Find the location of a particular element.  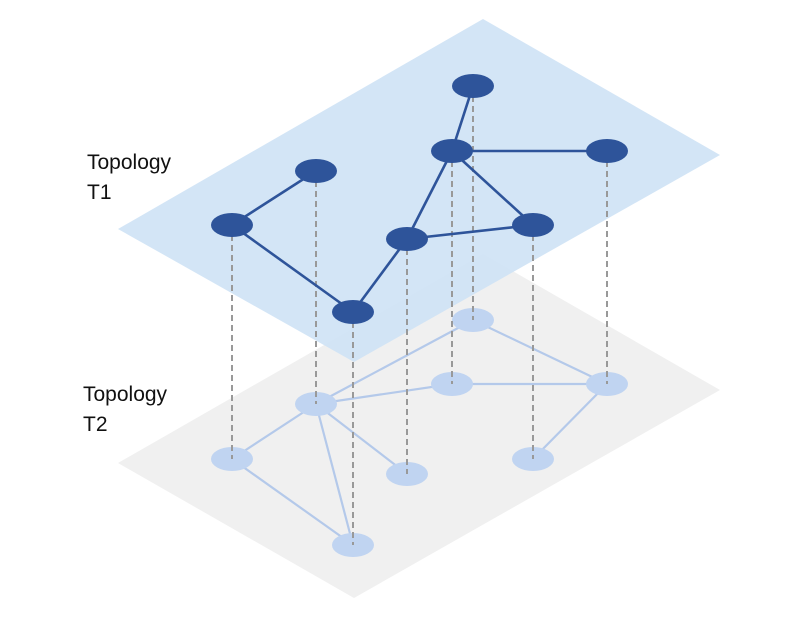

topology-t2-label-line1: Topology is located at coordinates (125, 394).